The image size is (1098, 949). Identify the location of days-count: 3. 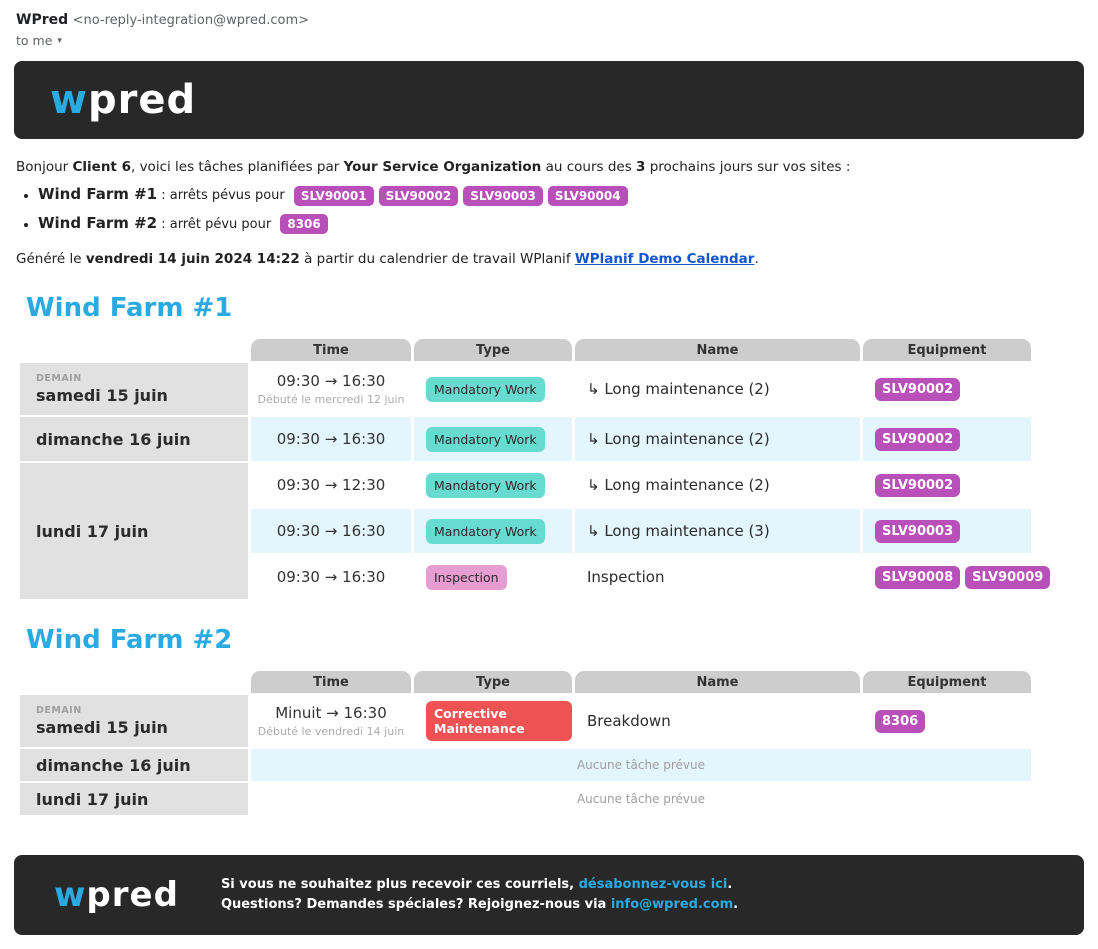
(641, 167).